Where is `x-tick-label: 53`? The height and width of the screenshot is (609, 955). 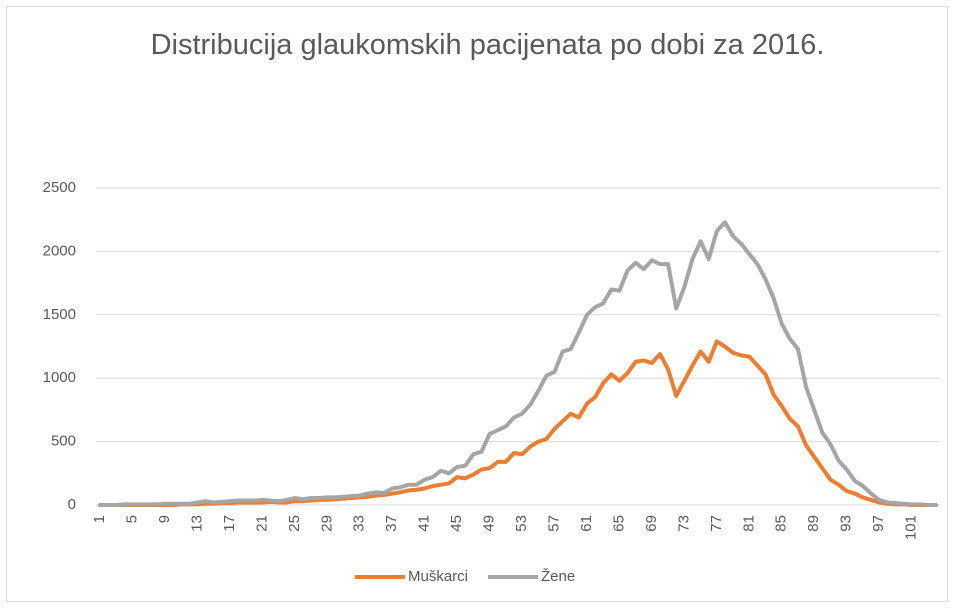
x-tick-label: 53 is located at coordinates (521, 523).